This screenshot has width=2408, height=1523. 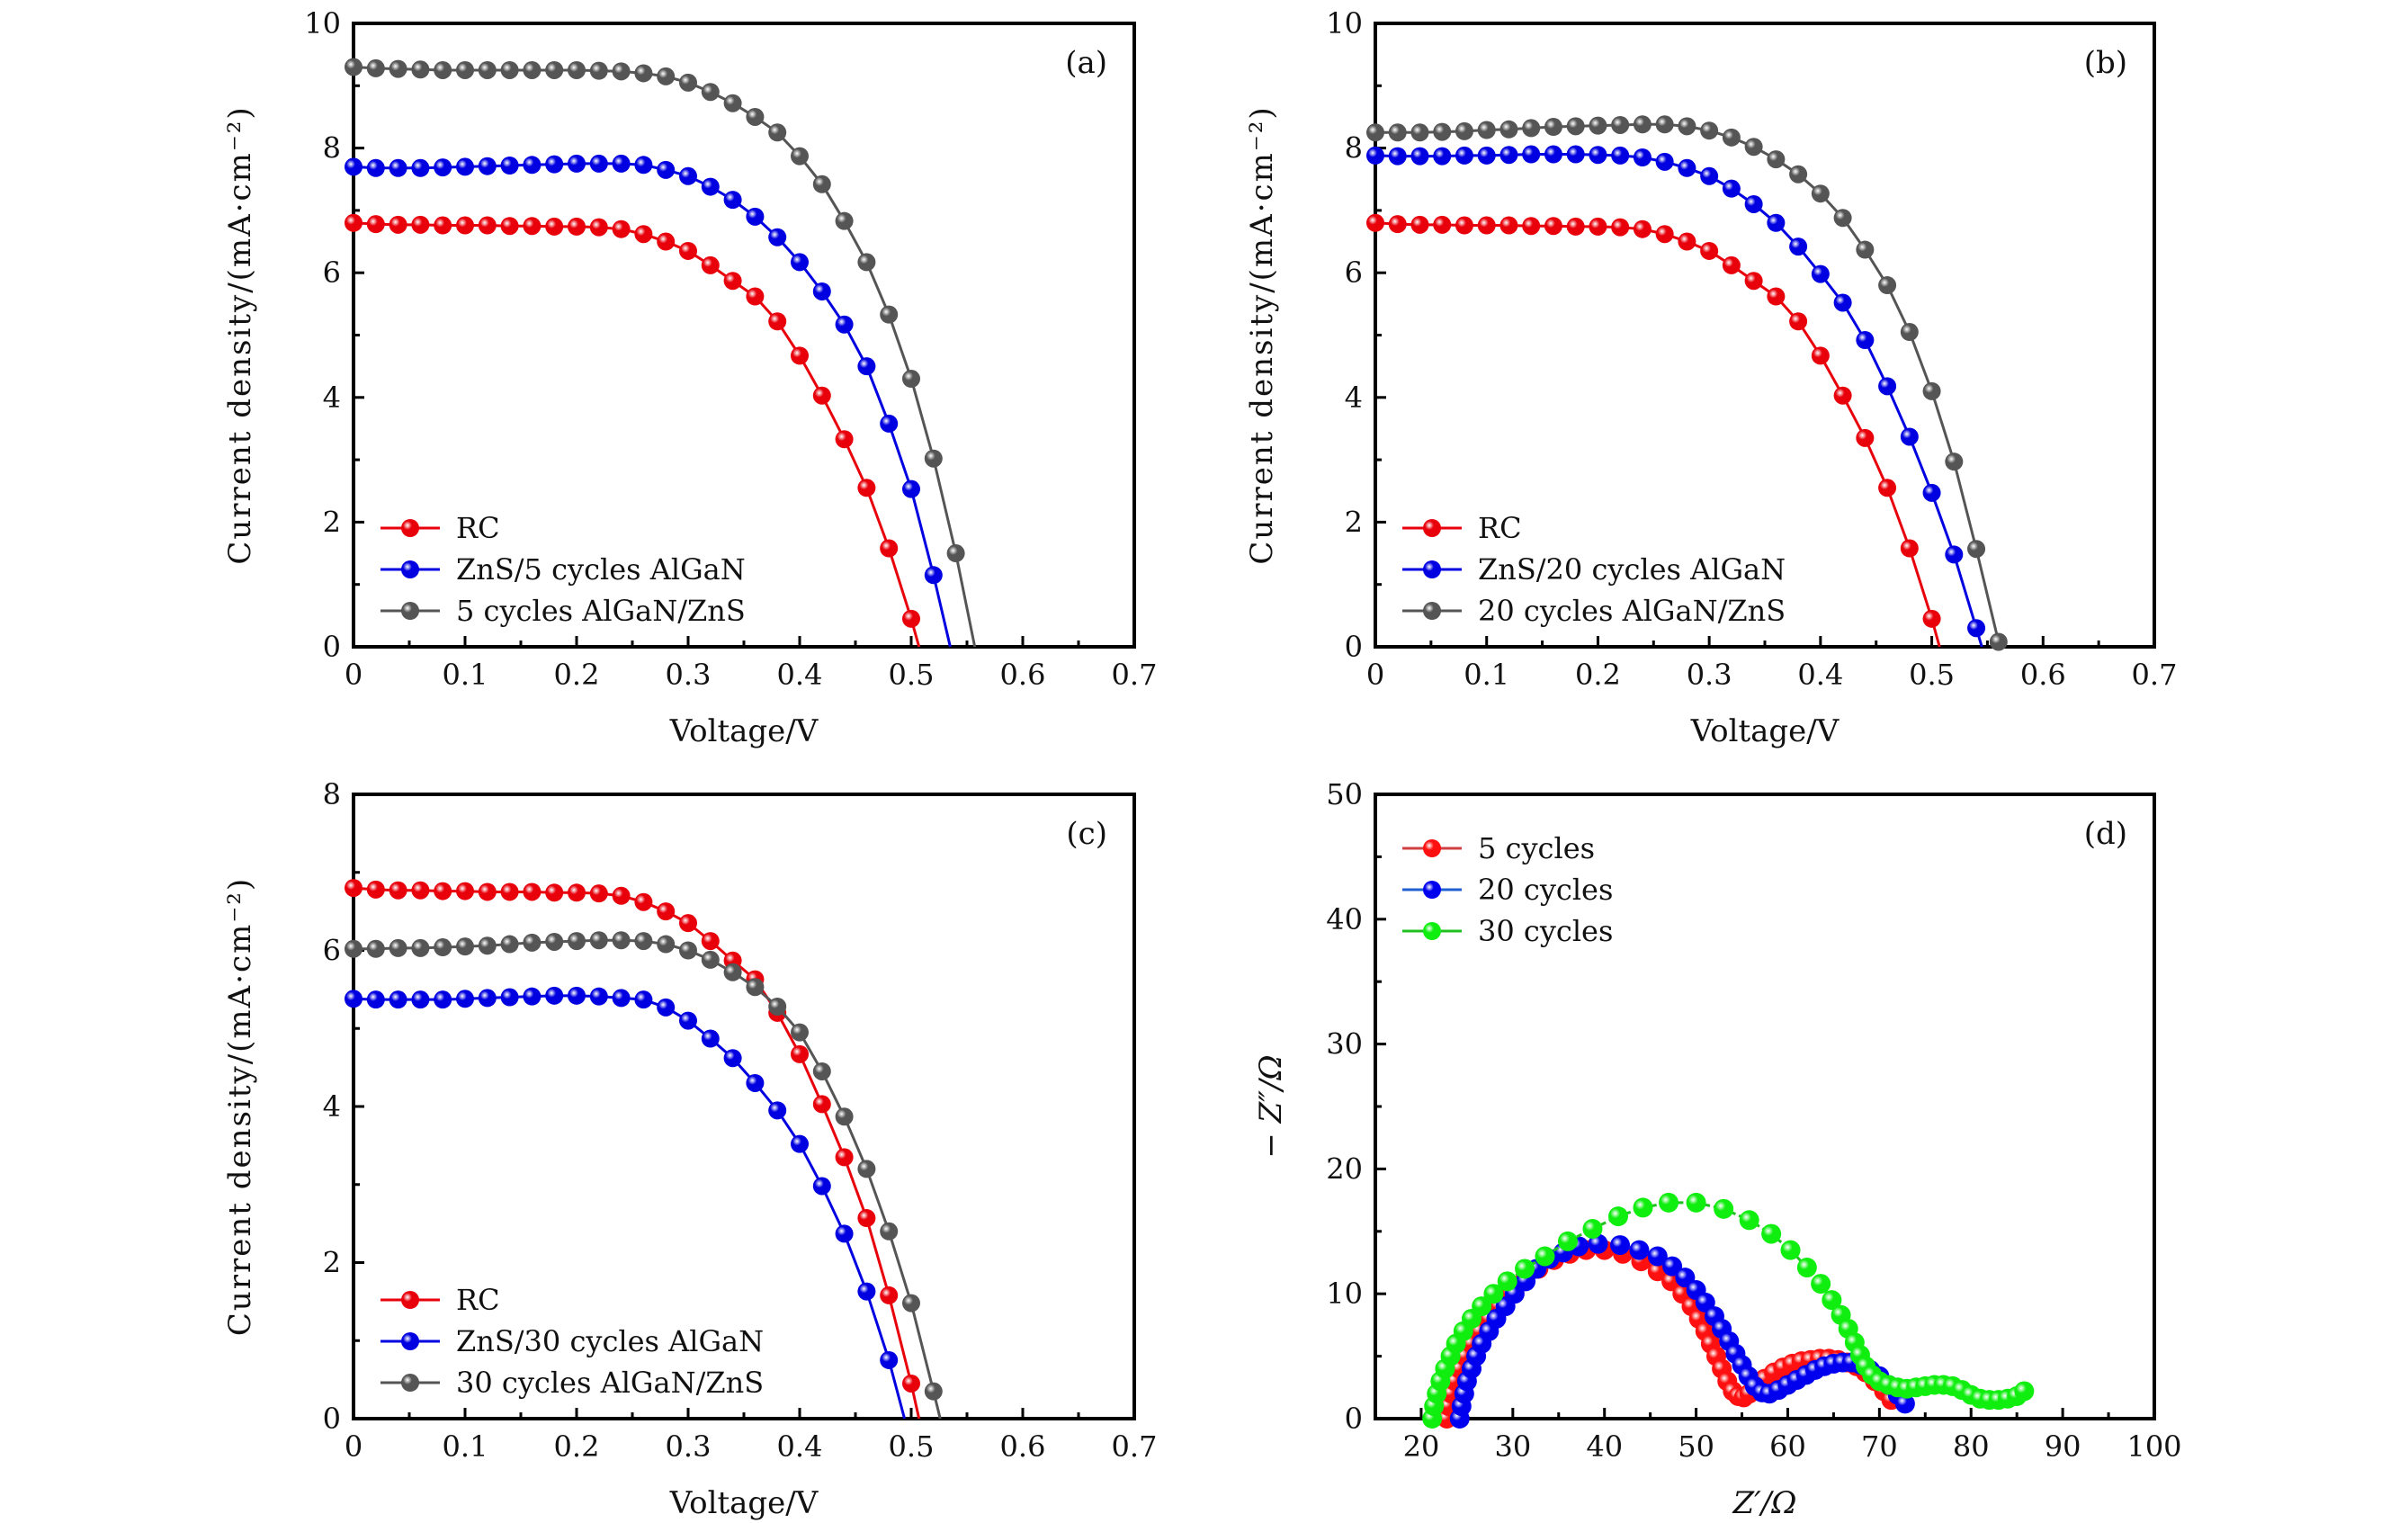 I want to click on legend-label: 20 cycles AlGaN/ZnS, so click(x=1632, y=611).